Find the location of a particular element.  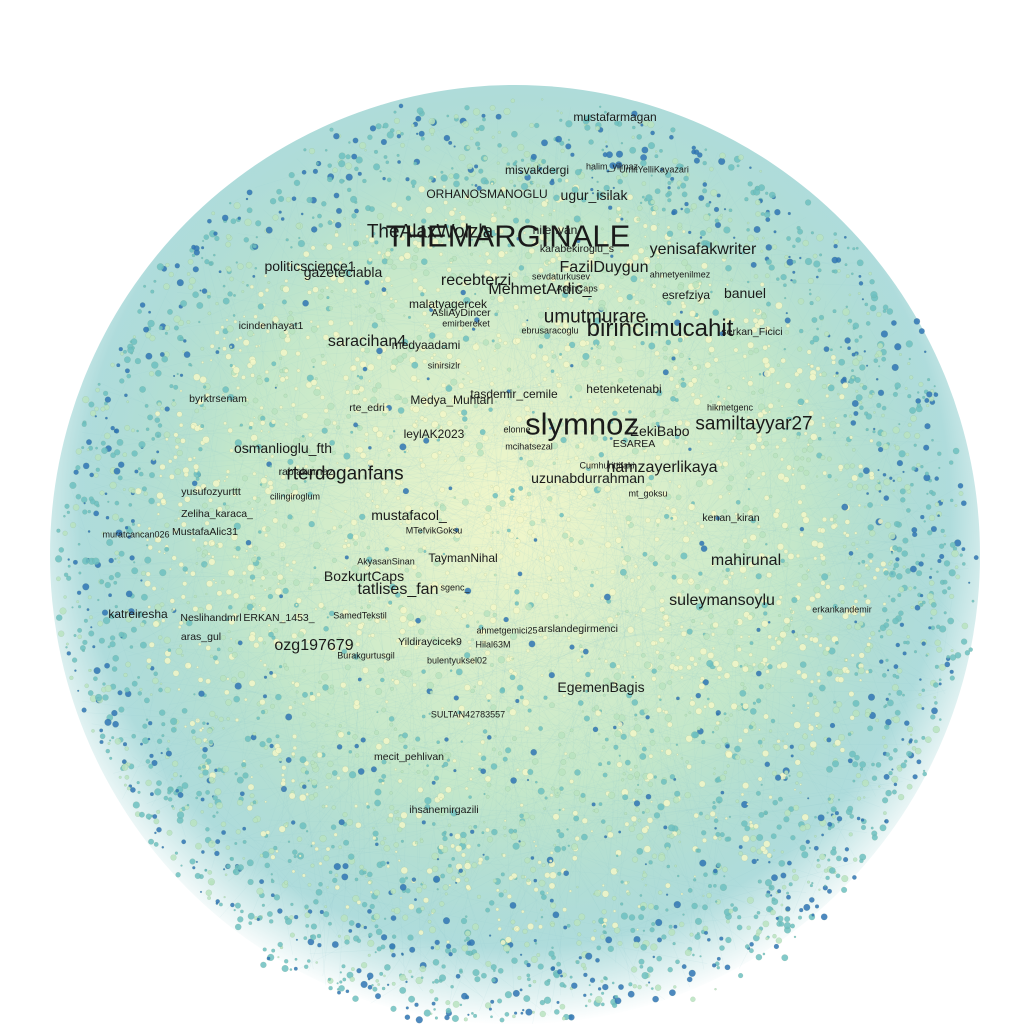

node-label: sgenc_ is located at coordinates (455, 587).